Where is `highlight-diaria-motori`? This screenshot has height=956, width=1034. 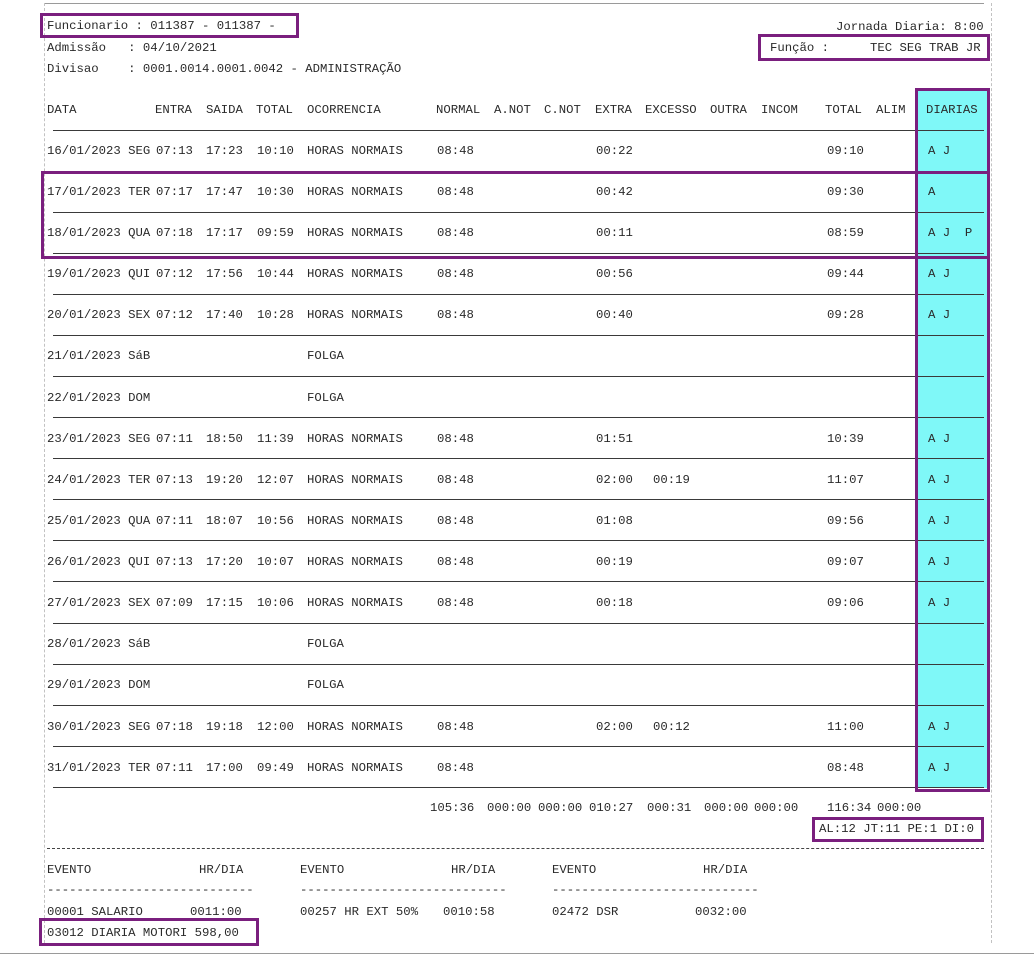 highlight-diaria-motori is located at coordinates (149, 932).